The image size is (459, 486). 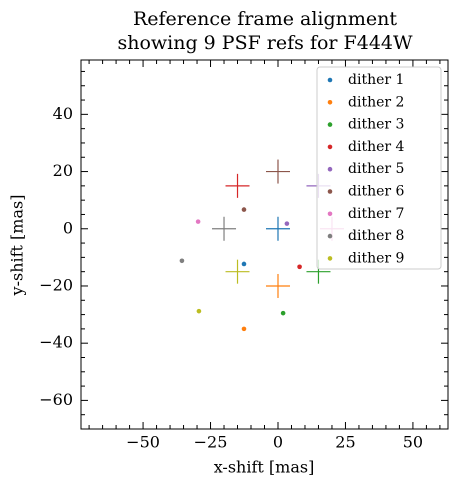 What do you see at coordinates (264, 467) in the screenshot?
I see `x-axis-label: x-shift [mas]` at bounding box center [264, 467].